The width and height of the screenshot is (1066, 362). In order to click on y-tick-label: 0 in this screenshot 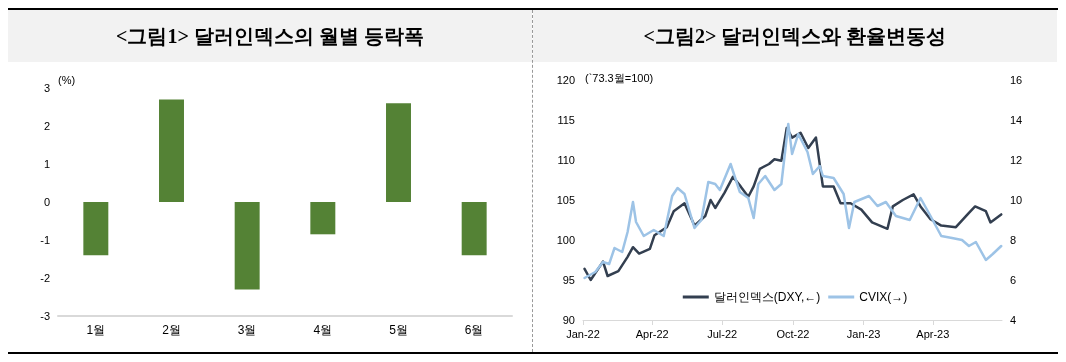, I will do `click(46, 202)`.